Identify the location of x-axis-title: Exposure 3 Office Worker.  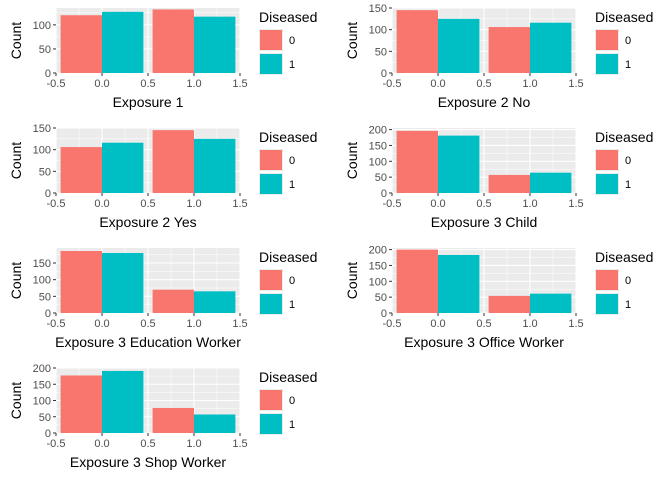
(484, 342).